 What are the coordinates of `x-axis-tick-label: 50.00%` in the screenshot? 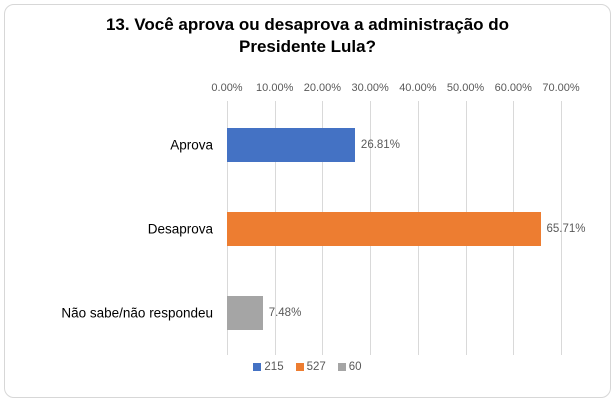 It's located at (465, 88).